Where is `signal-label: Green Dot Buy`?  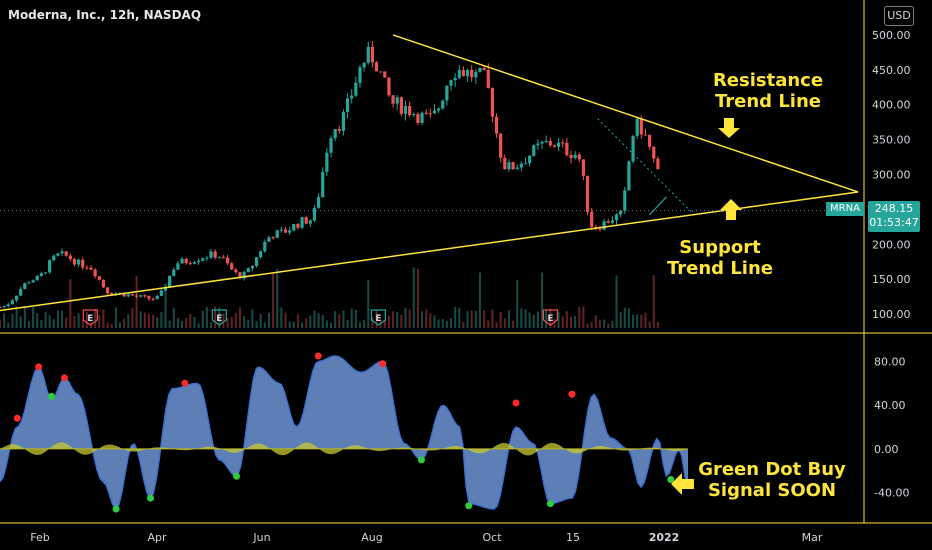
signal-label: Green Dot Buy is located at coordinates (772, 469).